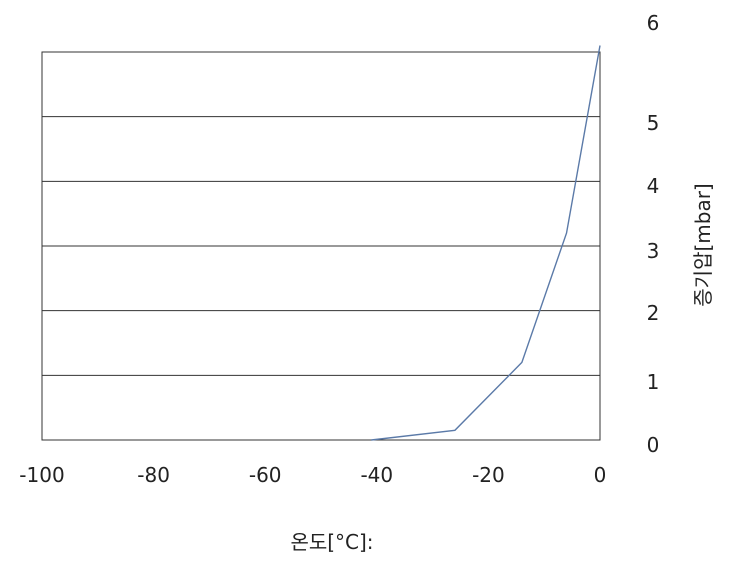 The width and height of the screenshot is (732, 561). What do you see at coordinates (600, 475) in the screenshot?
I see `x-tick-label: 0` at bounding box center [600, 475].